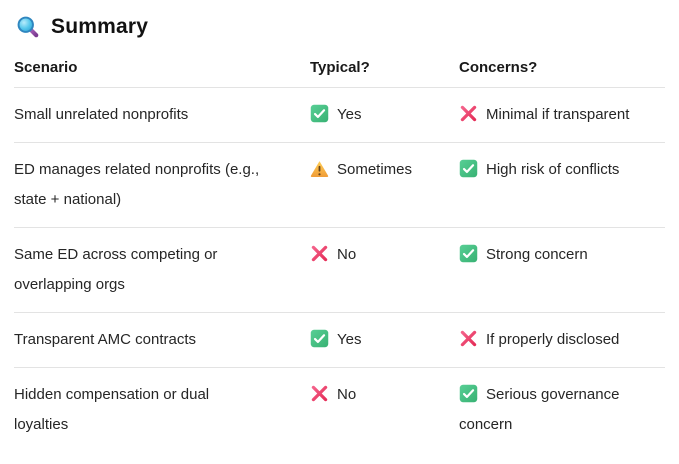  What do you see at coordinates (319, 168) in the screenshot?
I see `warning-icon` at bounding box center [319, 168].